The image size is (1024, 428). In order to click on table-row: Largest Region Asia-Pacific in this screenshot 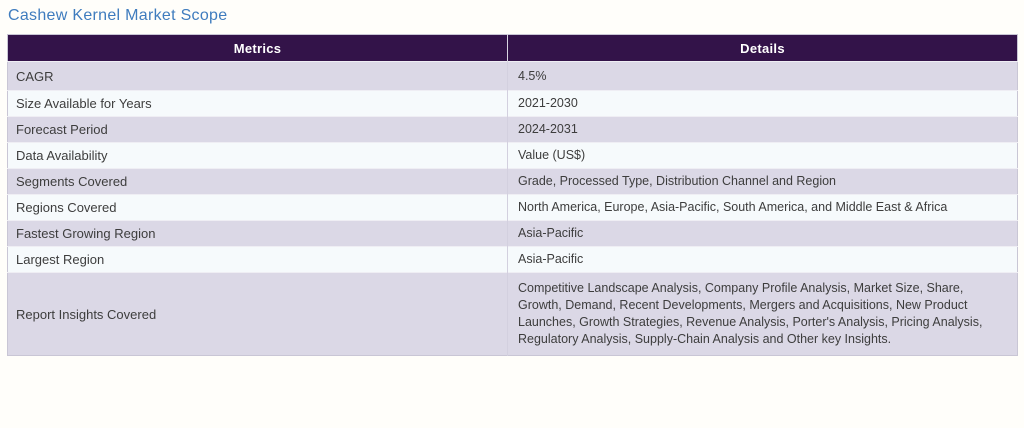, I will do `click(512, 259)`.